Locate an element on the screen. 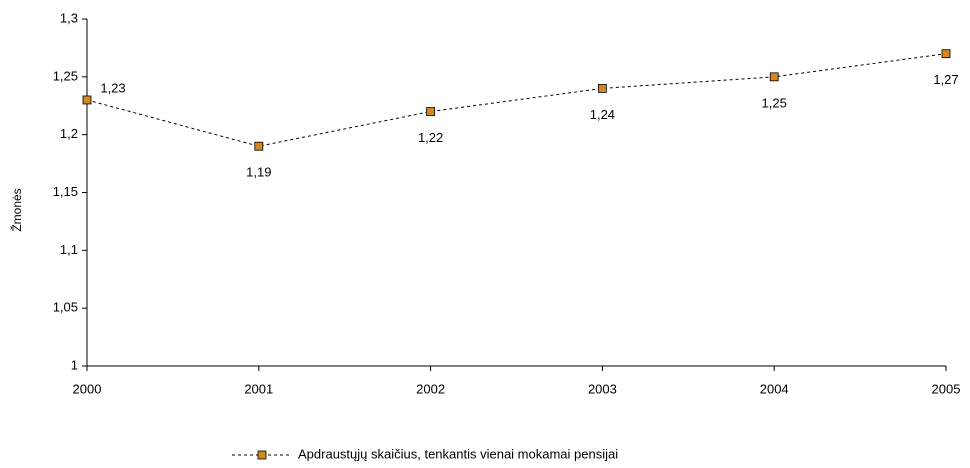 This screenshot has width=970, height=468. data-label: 1,25 is located at coordinates (774, 102).